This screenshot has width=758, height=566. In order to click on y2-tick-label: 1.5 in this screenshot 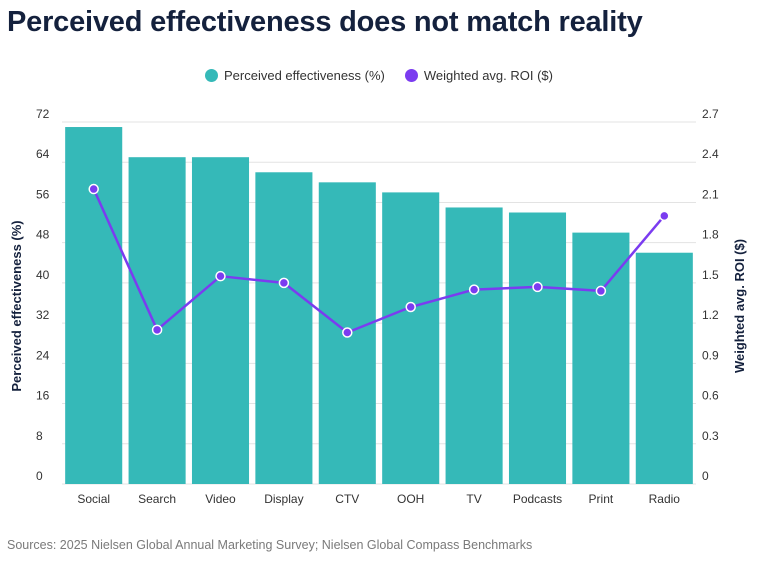, I will do `click(710, 275)`.